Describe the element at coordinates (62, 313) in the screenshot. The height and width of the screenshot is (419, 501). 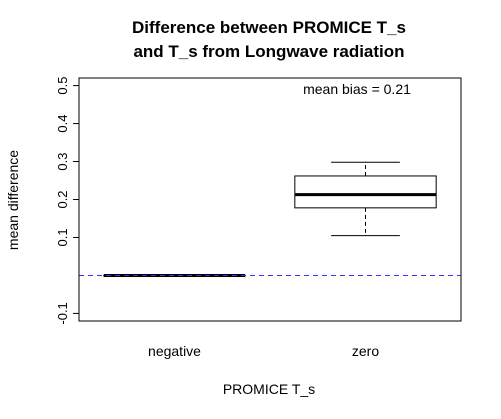
I see `y-tick-label: -0.1` at that location.